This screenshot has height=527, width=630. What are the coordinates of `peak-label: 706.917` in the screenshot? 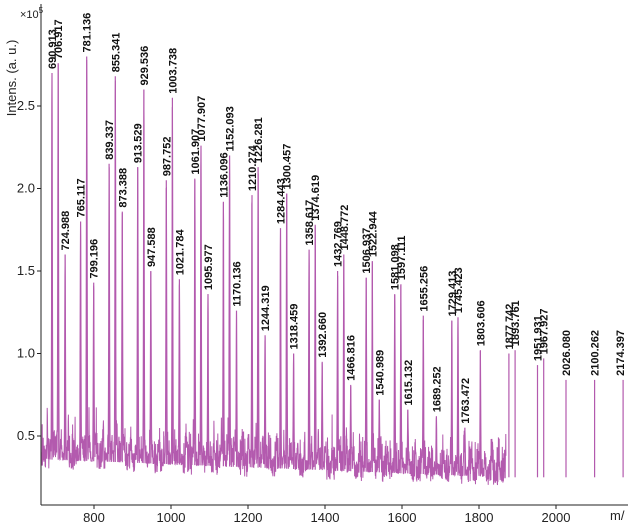 It's located at (59, 39).